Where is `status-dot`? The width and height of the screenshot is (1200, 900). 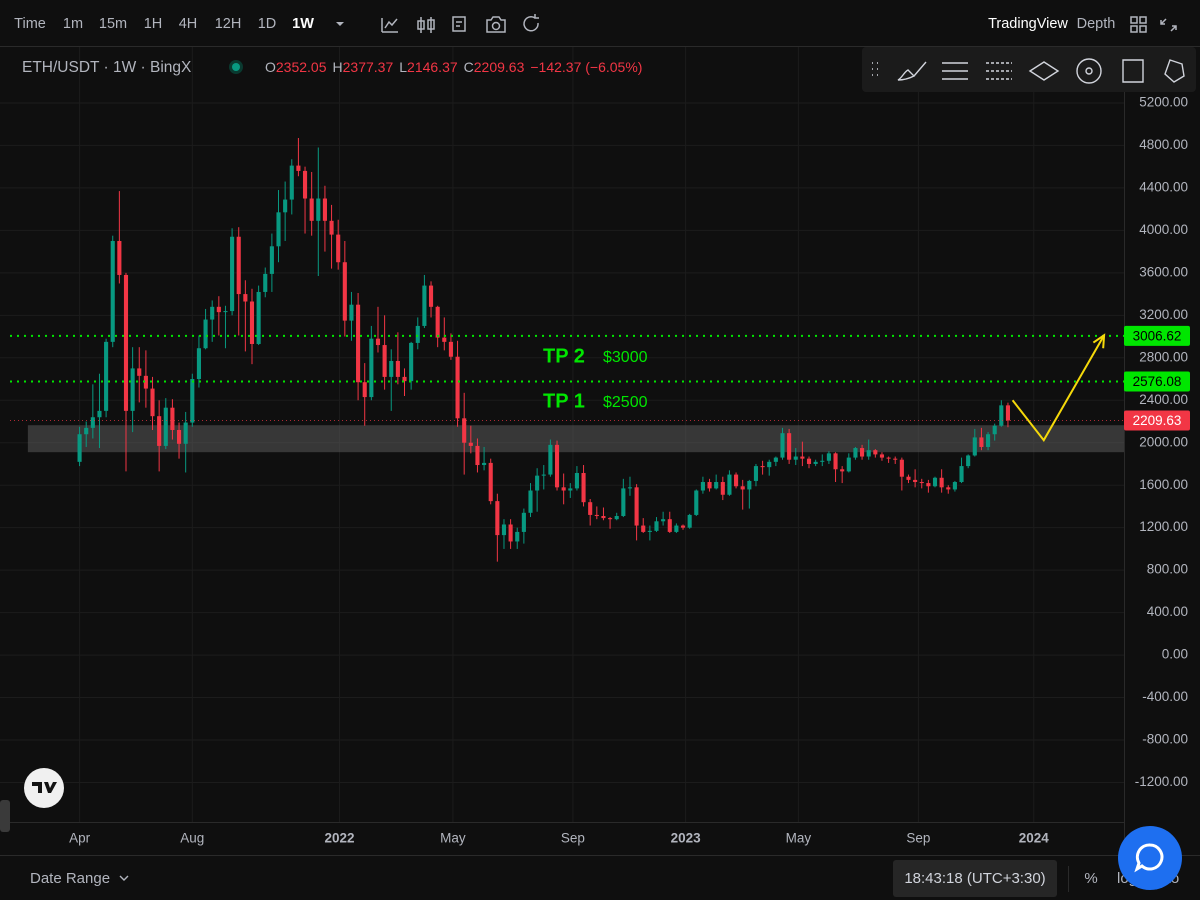
status-dot is located at coordinates (236, 67).